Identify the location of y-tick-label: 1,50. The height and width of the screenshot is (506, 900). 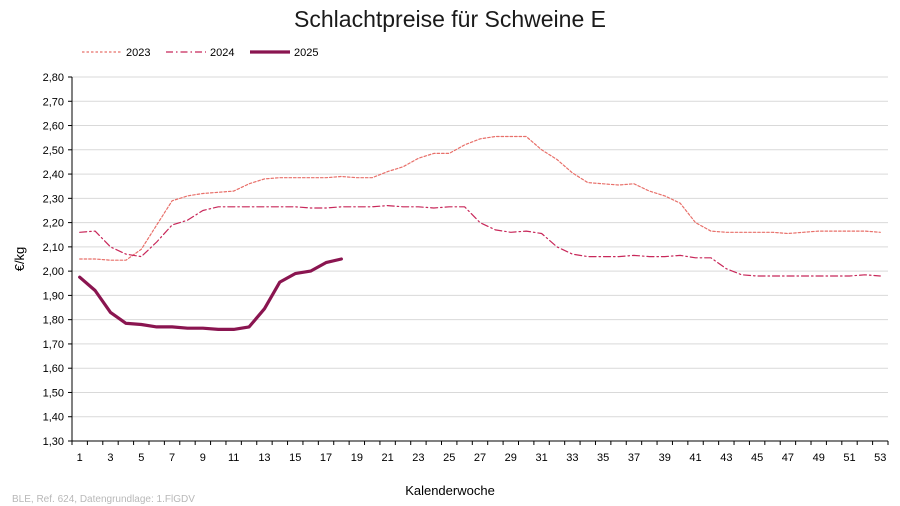
(53, 393).